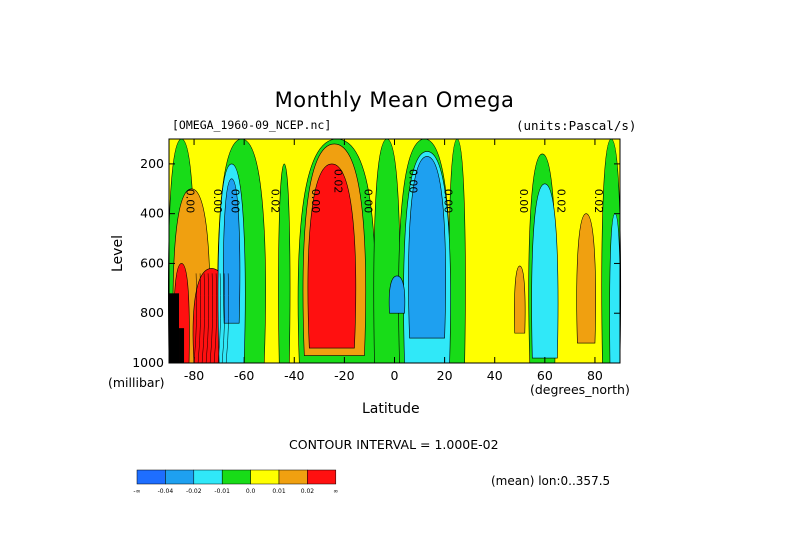 The height and width of the screenshot is (558, 789). I want to click on colorbar: -∞ -0.04 -0.02 -0.01 0.0 0.01 0.02 ∞, so click(235, 482).